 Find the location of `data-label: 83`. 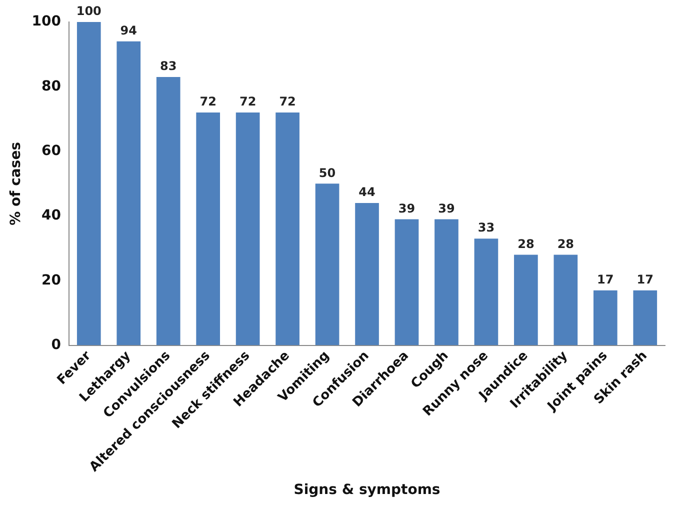

data-label: 83 is located at coordinates (168, 66).